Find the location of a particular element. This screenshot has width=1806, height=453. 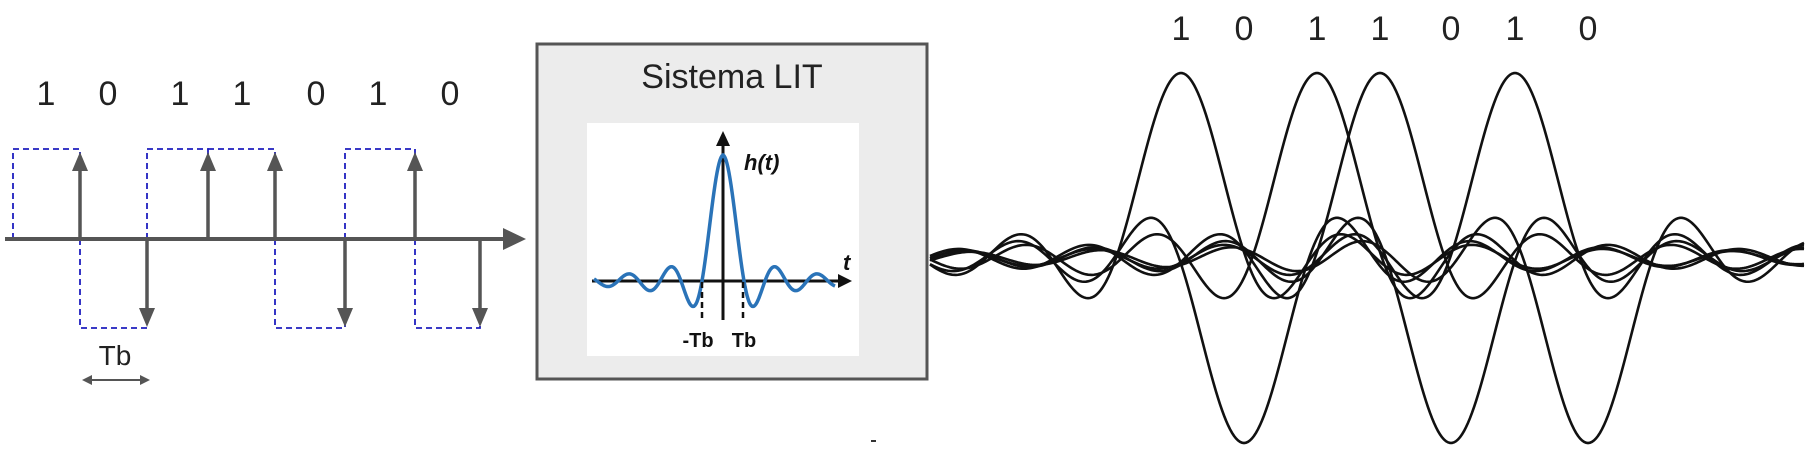

impulse-response-curve is located at coordinates (714, 230).